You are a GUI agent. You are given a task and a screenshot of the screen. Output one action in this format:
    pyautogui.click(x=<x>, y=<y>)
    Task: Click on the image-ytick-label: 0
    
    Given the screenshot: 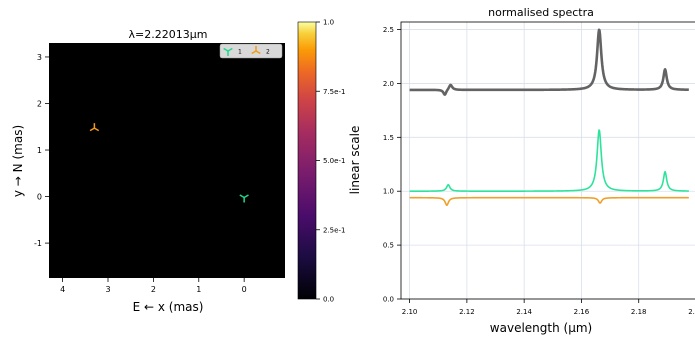 What is the action you would take?
    pyautogui.click(x=39, y=197)
    